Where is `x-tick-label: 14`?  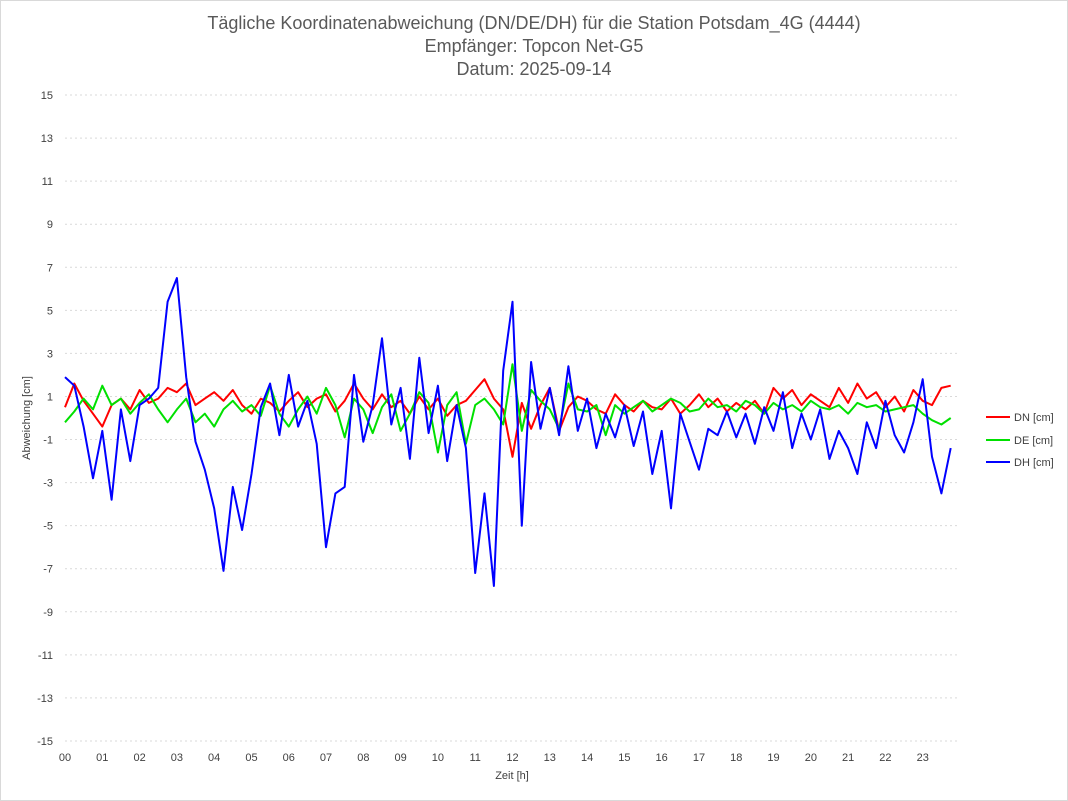
x-tick-label: 14 is located at coordinates (587, 758).